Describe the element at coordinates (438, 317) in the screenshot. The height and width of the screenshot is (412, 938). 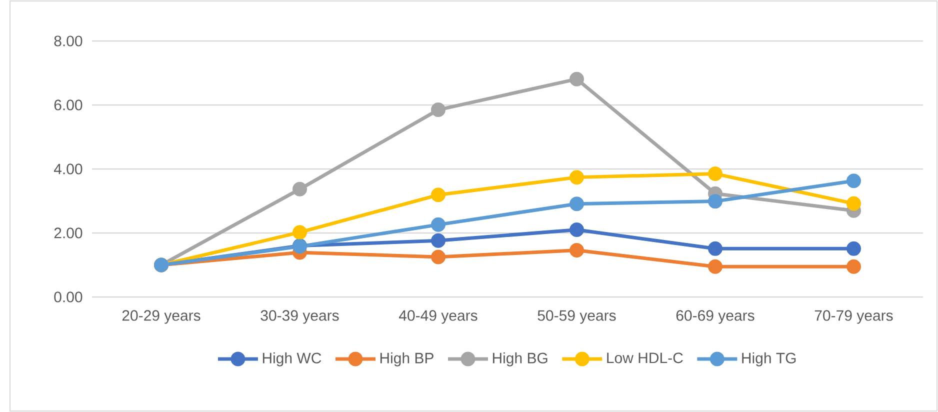
I see `x-tick-label: 40-49 years` at that location.